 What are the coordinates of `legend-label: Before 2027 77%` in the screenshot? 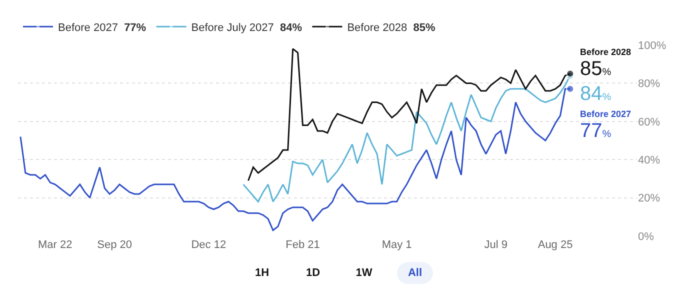 It's located at (102, 28).